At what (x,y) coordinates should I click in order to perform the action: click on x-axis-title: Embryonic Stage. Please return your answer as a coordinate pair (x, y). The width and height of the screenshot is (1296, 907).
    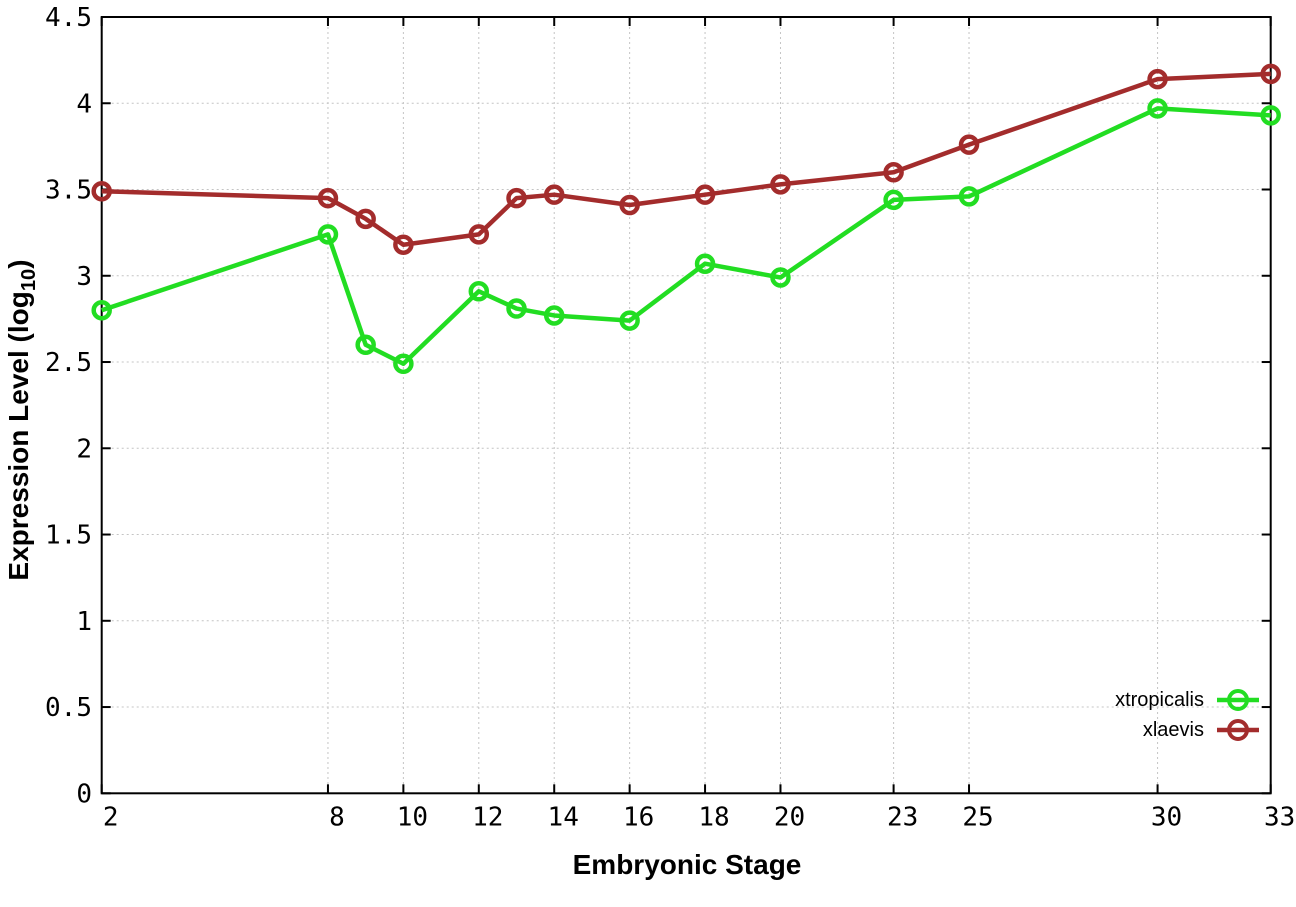
    Looking at the image, I should click on (687, 864).